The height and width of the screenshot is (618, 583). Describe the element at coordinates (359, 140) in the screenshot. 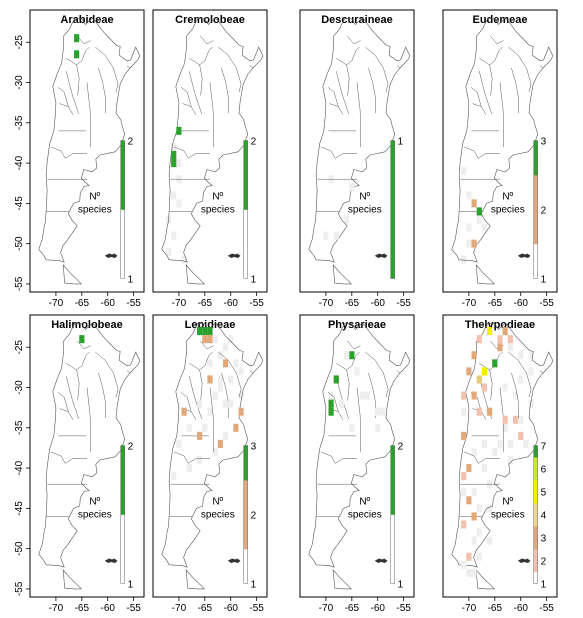

I see `country-outline` at that location.